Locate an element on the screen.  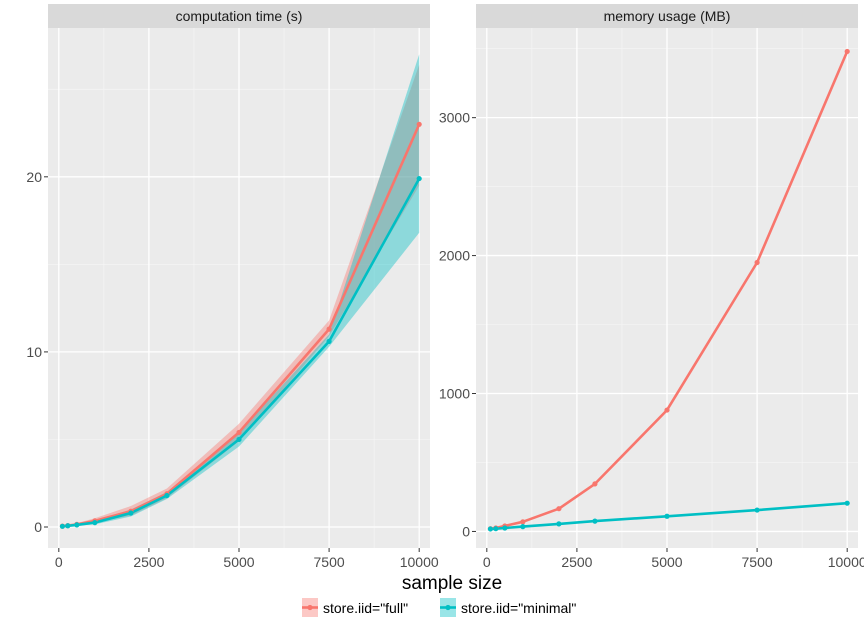
legend: store.iid="full" store.iid="minimal" is located at coordinates (439, 607).